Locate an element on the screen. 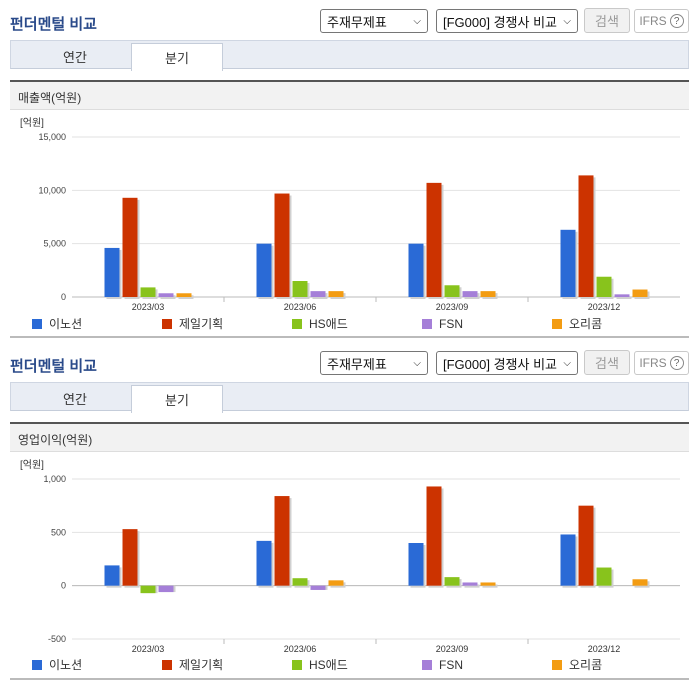 The width and height of the screenshot is (696, 684). y-tick-label: 1,000 is located at coordinates (54, 479).